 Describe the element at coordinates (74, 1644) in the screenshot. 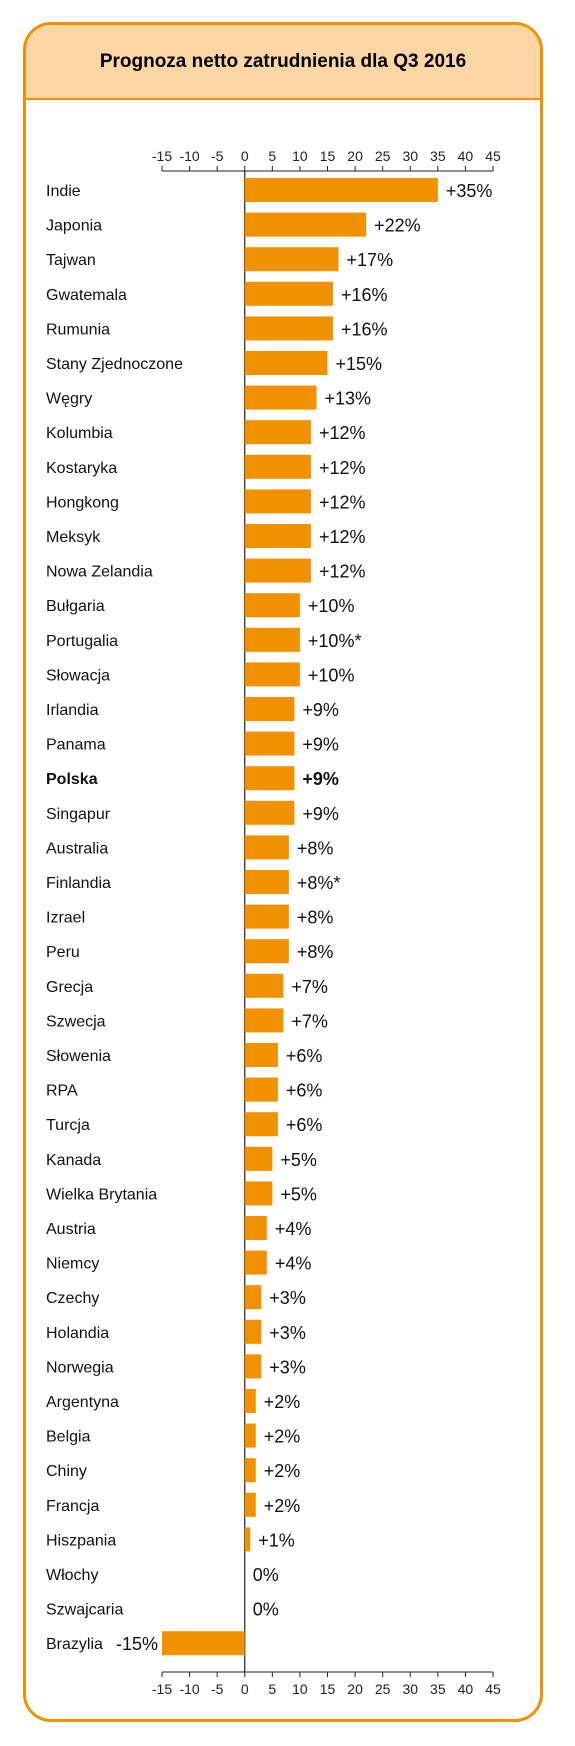

I see `category-label: Brazylia` at that location.